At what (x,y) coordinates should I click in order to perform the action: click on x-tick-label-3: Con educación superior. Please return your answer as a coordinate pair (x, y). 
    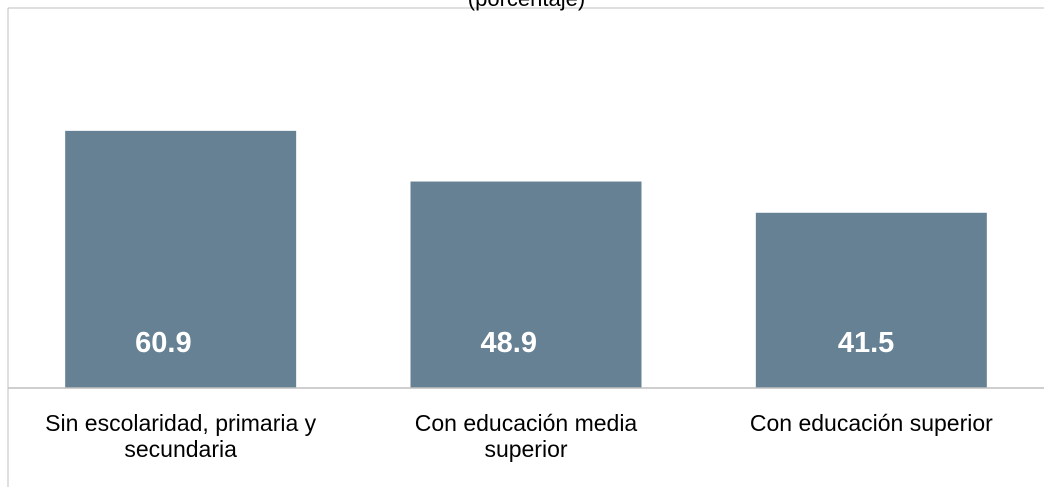
    Looking at the image, I should click on (871, 423).